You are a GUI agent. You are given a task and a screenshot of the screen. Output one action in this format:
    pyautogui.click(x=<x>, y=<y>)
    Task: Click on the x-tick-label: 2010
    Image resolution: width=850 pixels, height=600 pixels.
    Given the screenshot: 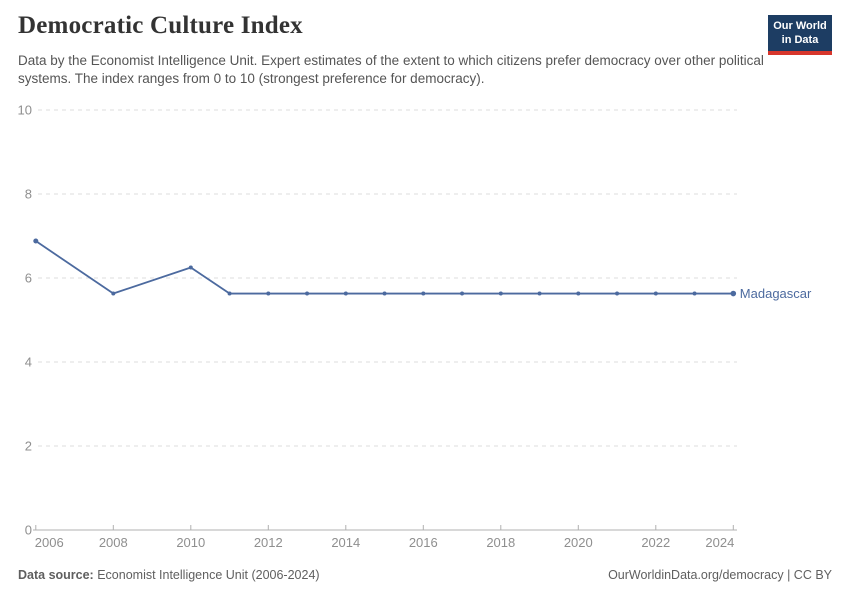 What is the action you would take?
    pyautogui.click(x=190, y=542)
    